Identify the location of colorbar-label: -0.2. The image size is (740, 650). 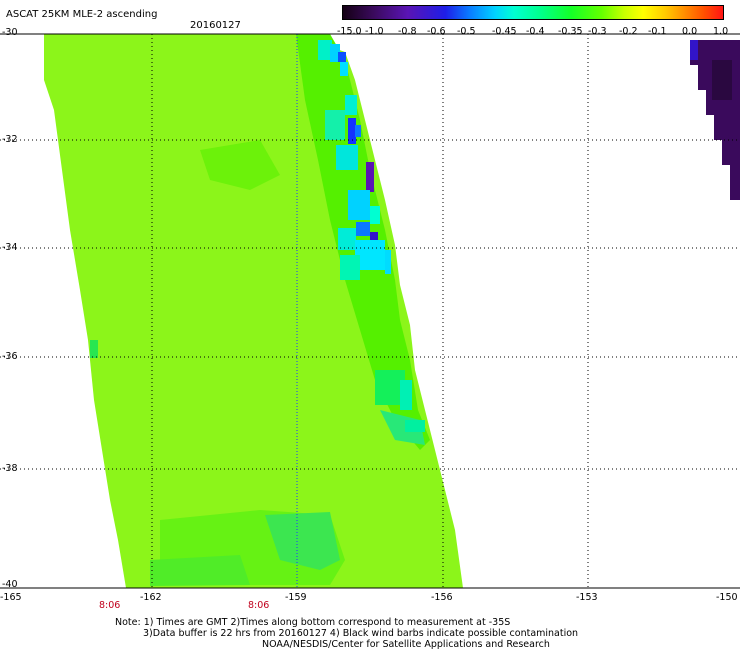
(628, 31).